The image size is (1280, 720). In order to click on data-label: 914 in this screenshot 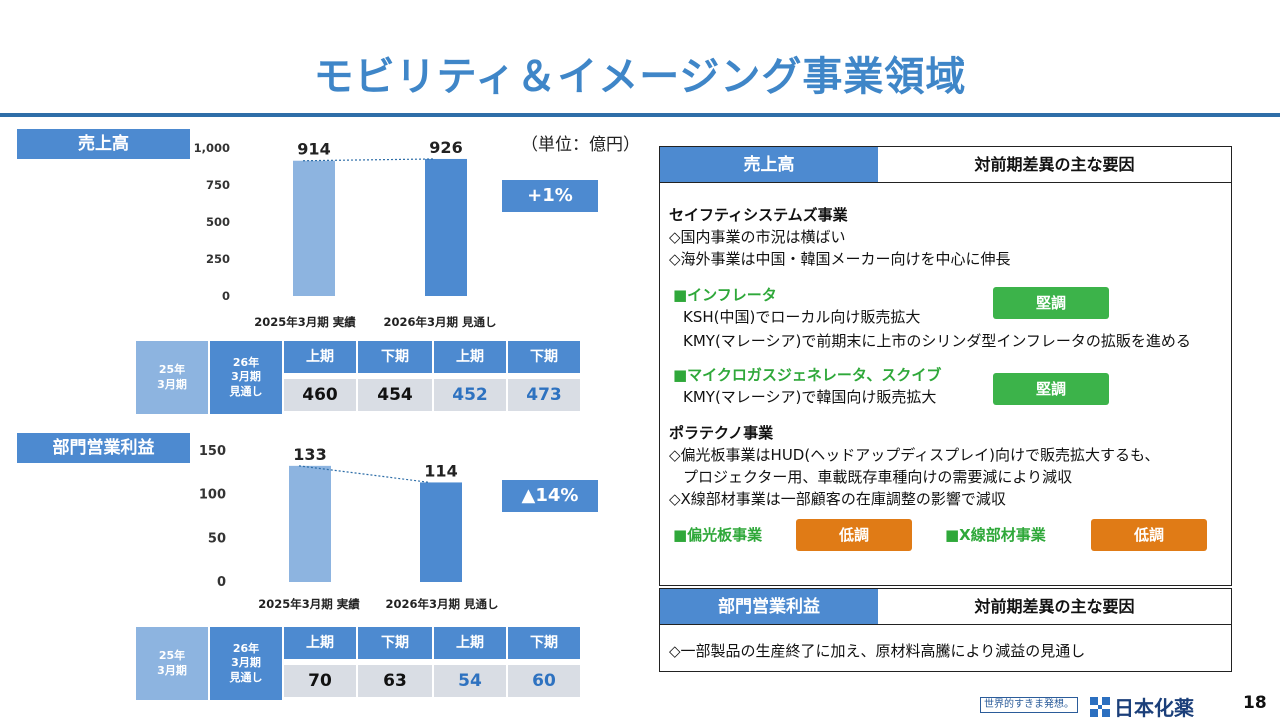, I will do `click(313, 149)`.